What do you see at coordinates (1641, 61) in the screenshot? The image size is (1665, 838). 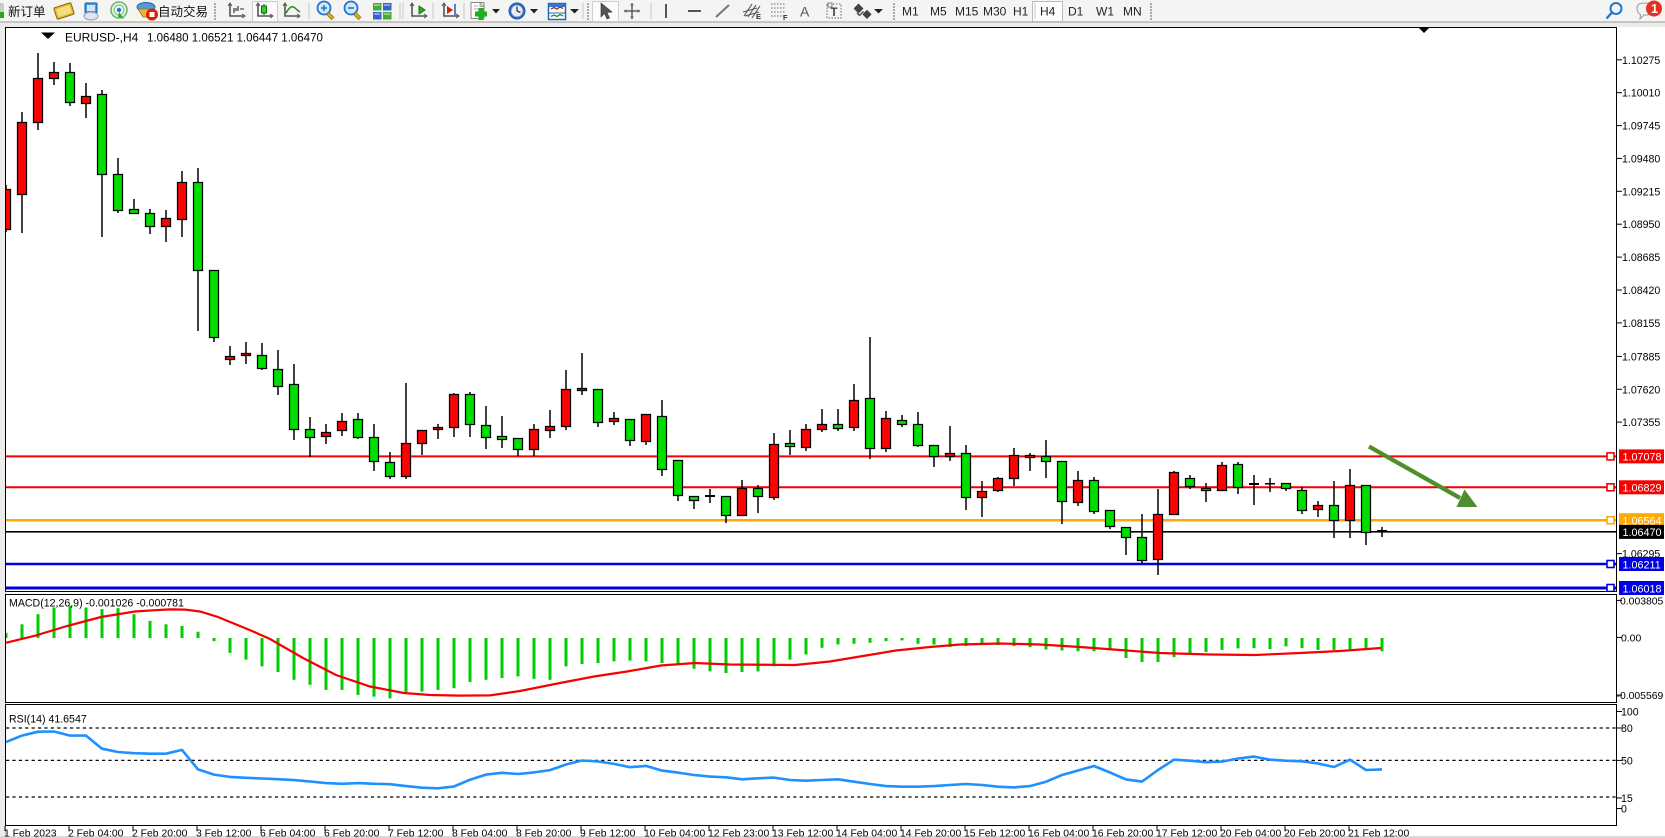 I see `svg-text: 1.10275` at bounding box center [1641, 61].